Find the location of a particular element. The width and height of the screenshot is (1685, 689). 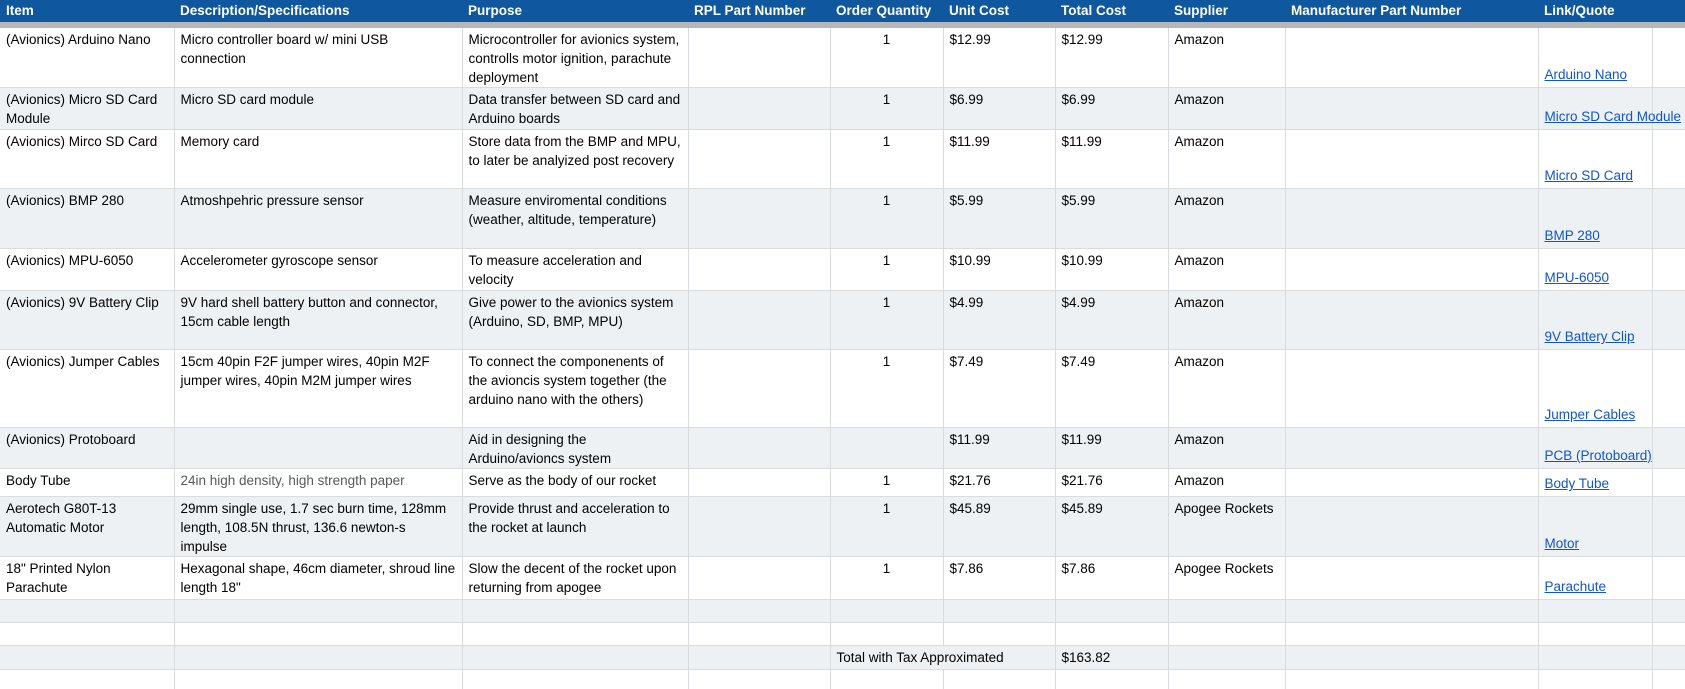

cell-unit-cost: $7.49 is located at coordinates (999, 388).